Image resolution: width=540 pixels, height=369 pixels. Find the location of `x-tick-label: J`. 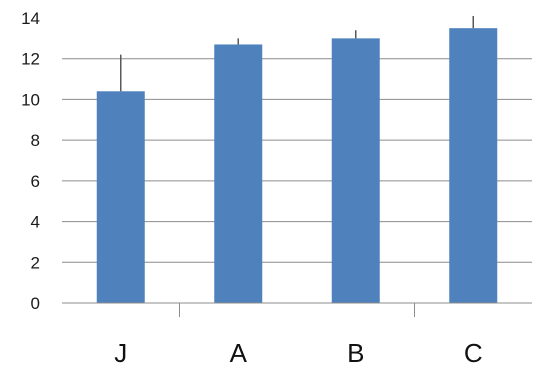

x-tick-label: J is located at coordinates (120, 353).